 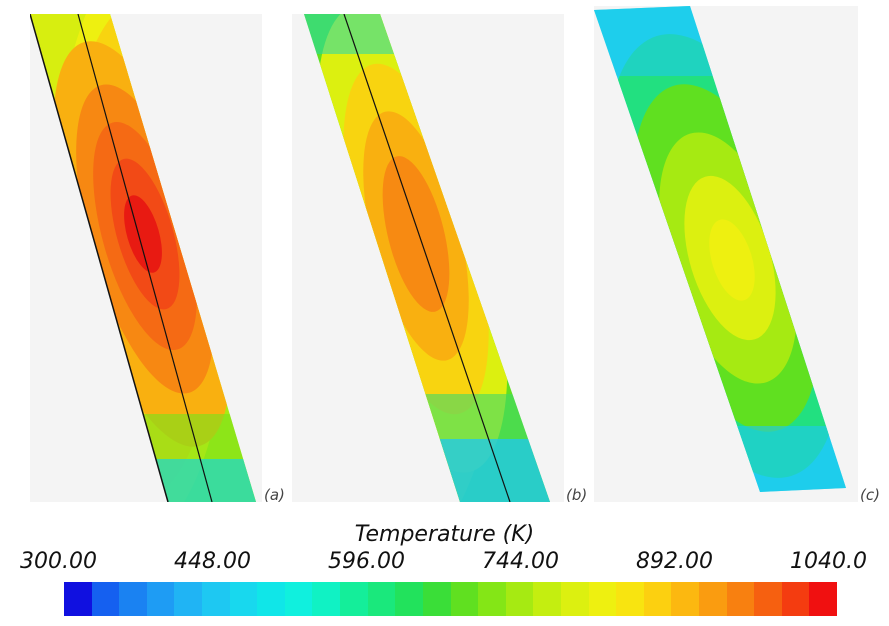 What do you see at coordinates (366, 561) in the screenshot?
I see `legend-tick-3: 596.00` at bounding box center [366, 561].